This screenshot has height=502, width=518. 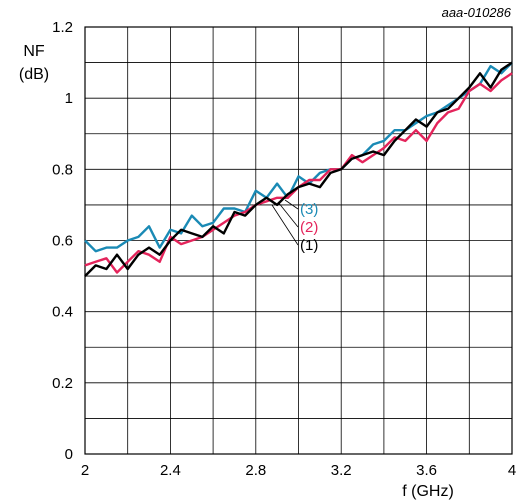 I want to click on series-label-2: (2), so click(x=309, y=227).